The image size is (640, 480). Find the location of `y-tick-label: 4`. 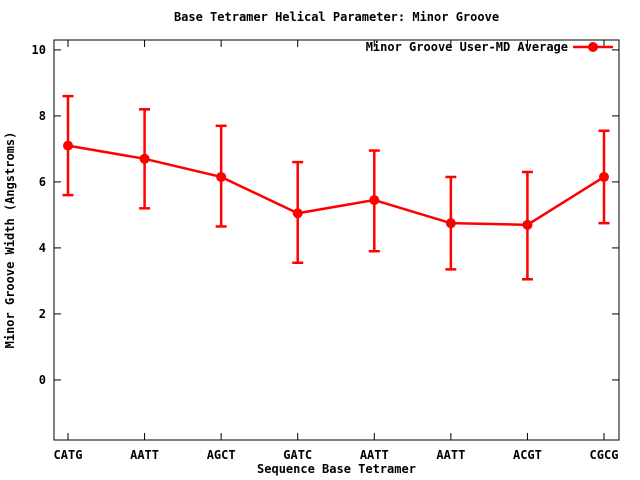

y-tick-label: 4 is located at coordinates (42, 248).